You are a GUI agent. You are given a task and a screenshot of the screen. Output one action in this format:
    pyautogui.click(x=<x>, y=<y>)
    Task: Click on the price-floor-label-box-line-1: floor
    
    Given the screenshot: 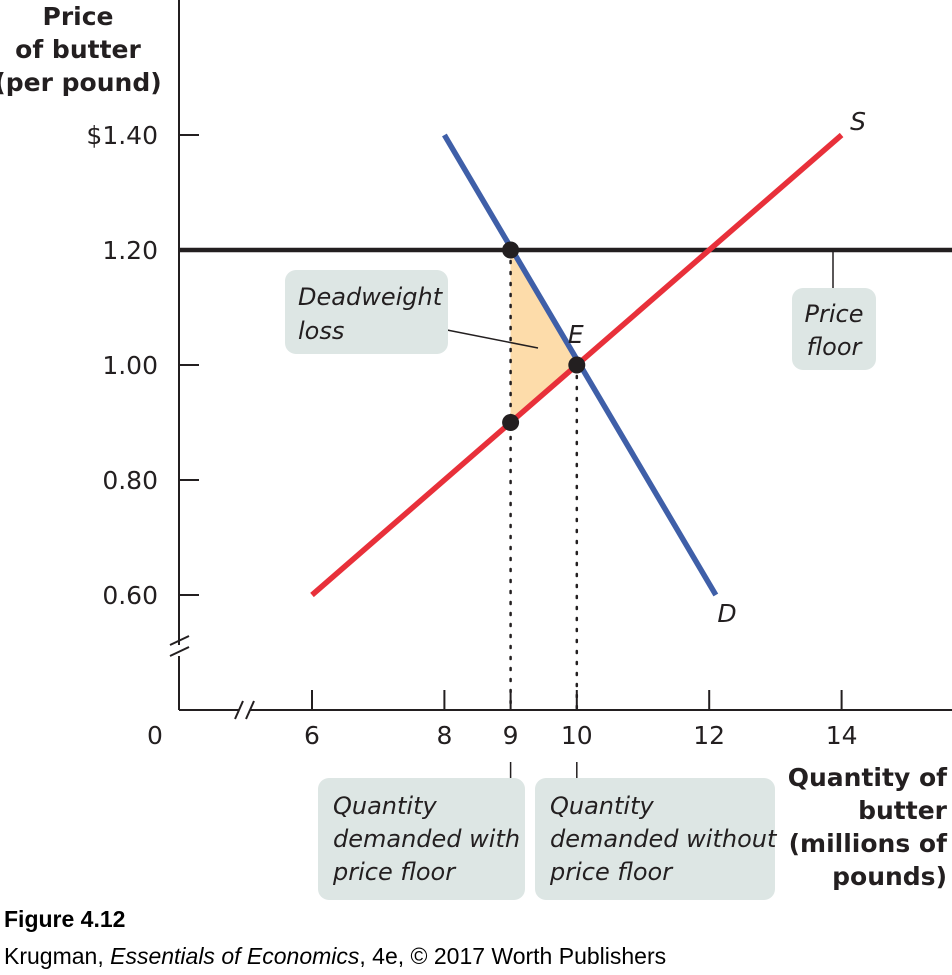 What is the action you would take?
    pyautogui.click(x=835, y=347)
    